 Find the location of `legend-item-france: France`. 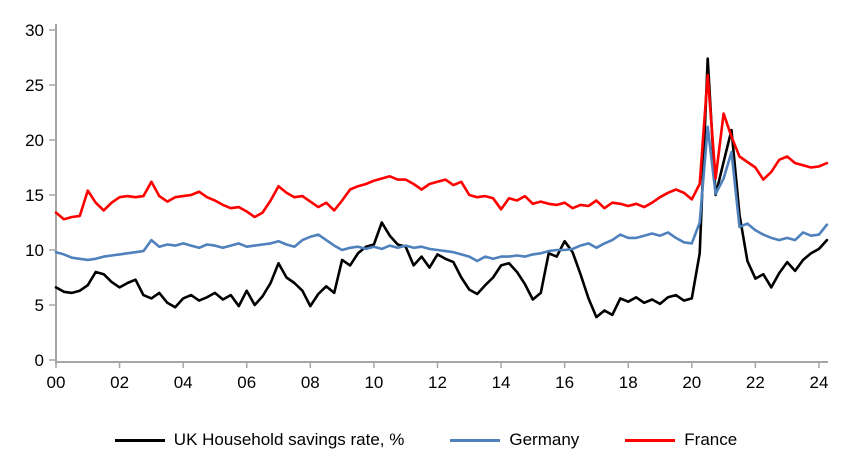

legend-item-france: France is located at coordinates (681, 440).